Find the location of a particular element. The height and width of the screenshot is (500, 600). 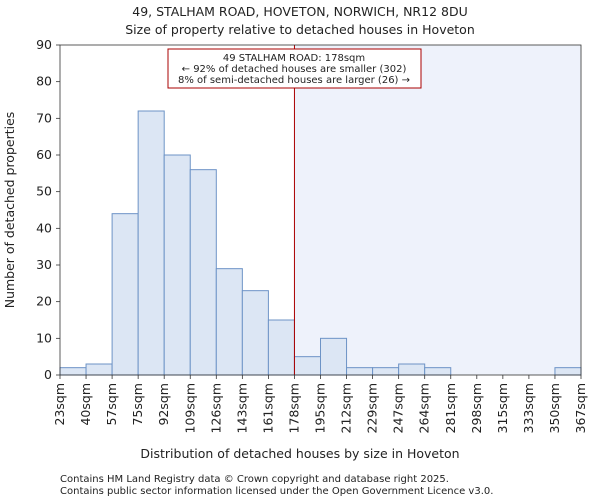

y-tick-label: 80 is located at coordinates (44, 81).